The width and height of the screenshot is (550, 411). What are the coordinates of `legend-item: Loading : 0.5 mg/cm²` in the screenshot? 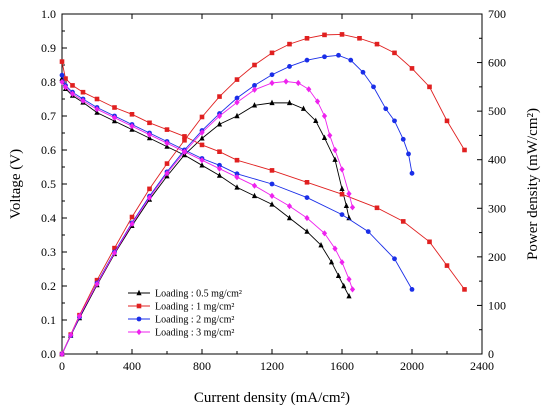 It's located at (185, 294).